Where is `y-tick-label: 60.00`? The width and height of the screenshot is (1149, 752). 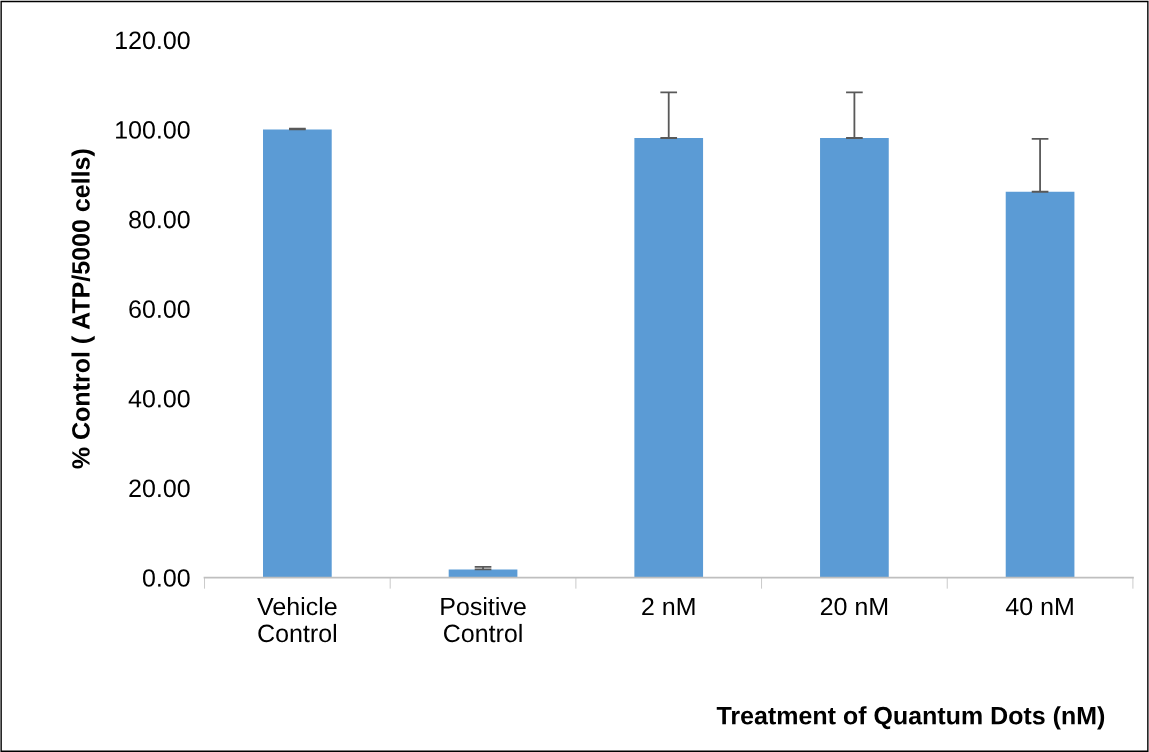 y-tick-label: 60.00 is located at coordinates (159, 309).